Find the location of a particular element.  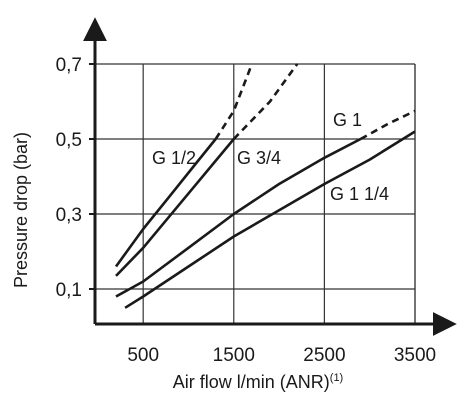

curve-label-g-1-1-4: G 1 1/4 is located at coordinates (359, 194).